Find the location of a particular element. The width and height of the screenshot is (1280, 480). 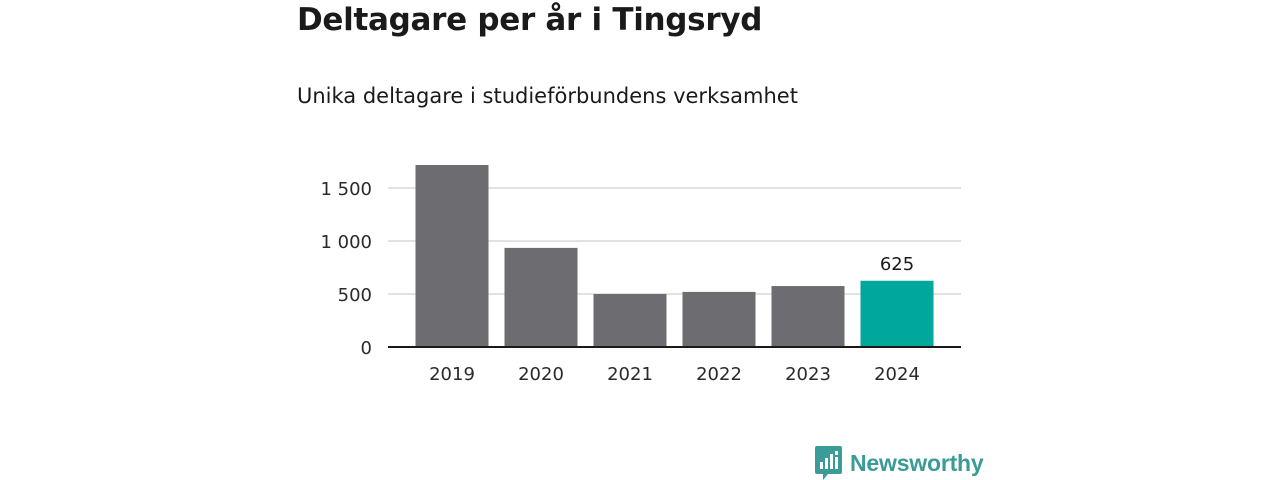

newsworthy-logo-icon is located at coordinates (828, 463).